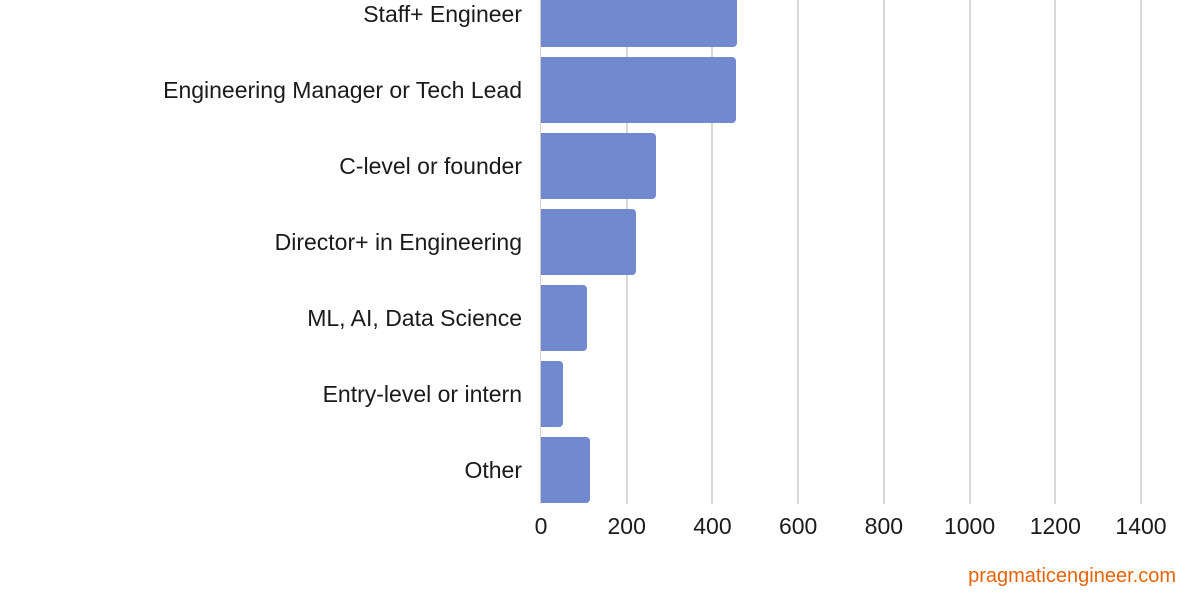  I want to click on category-label: Director+ in Engineering, so click(398, 242).